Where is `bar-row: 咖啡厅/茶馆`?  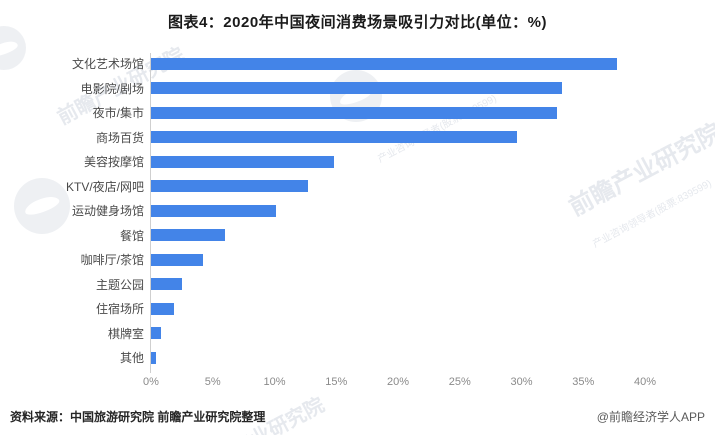
bar-row: 咖啡厅/茶馆 is located at coordinates (357, 259).